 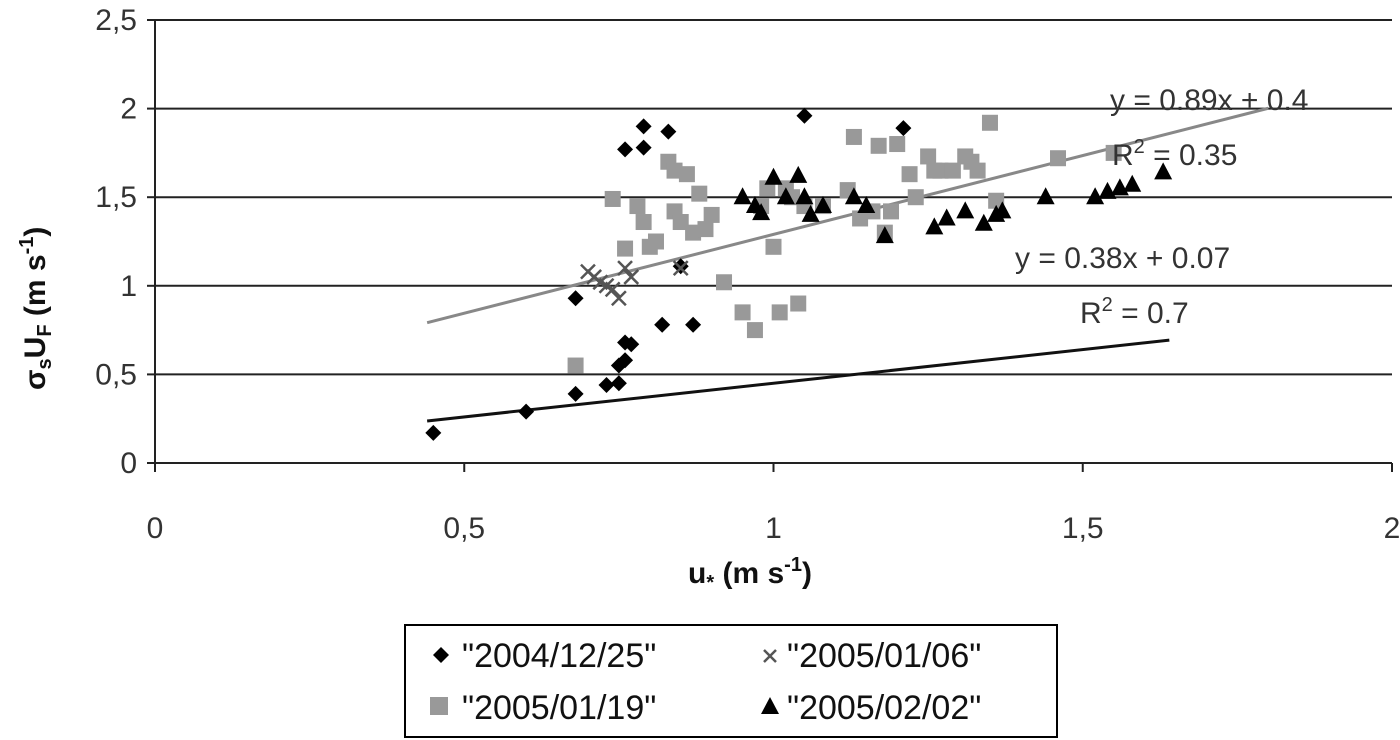 What do you see at coordinates (1209, 100) in the screenshot?
I see `trendline-1-equation: y = 0.89x + 0.4` at bounding box center [1209, 100].